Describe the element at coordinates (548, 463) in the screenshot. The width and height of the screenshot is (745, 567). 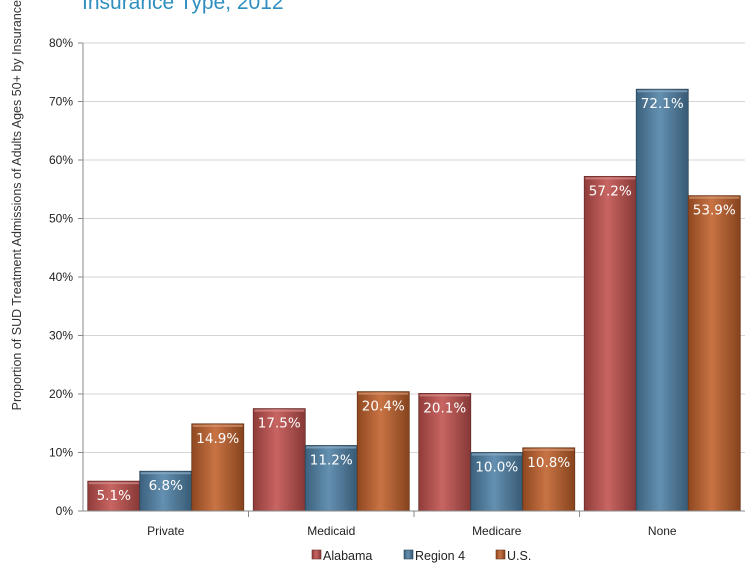
I see `data-label-u-s-medicare: 10.8%` at that location.